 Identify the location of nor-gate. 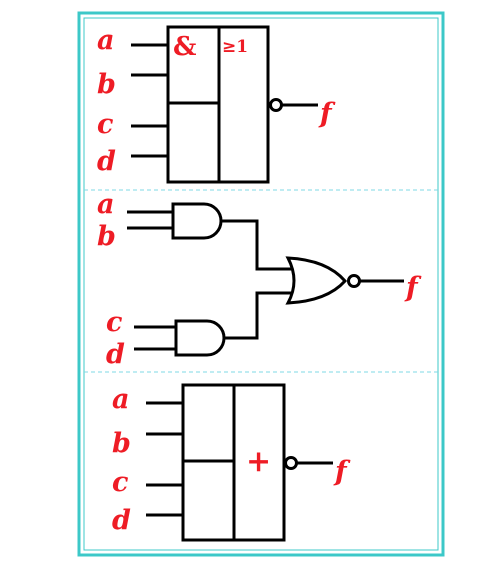
(316, 280).